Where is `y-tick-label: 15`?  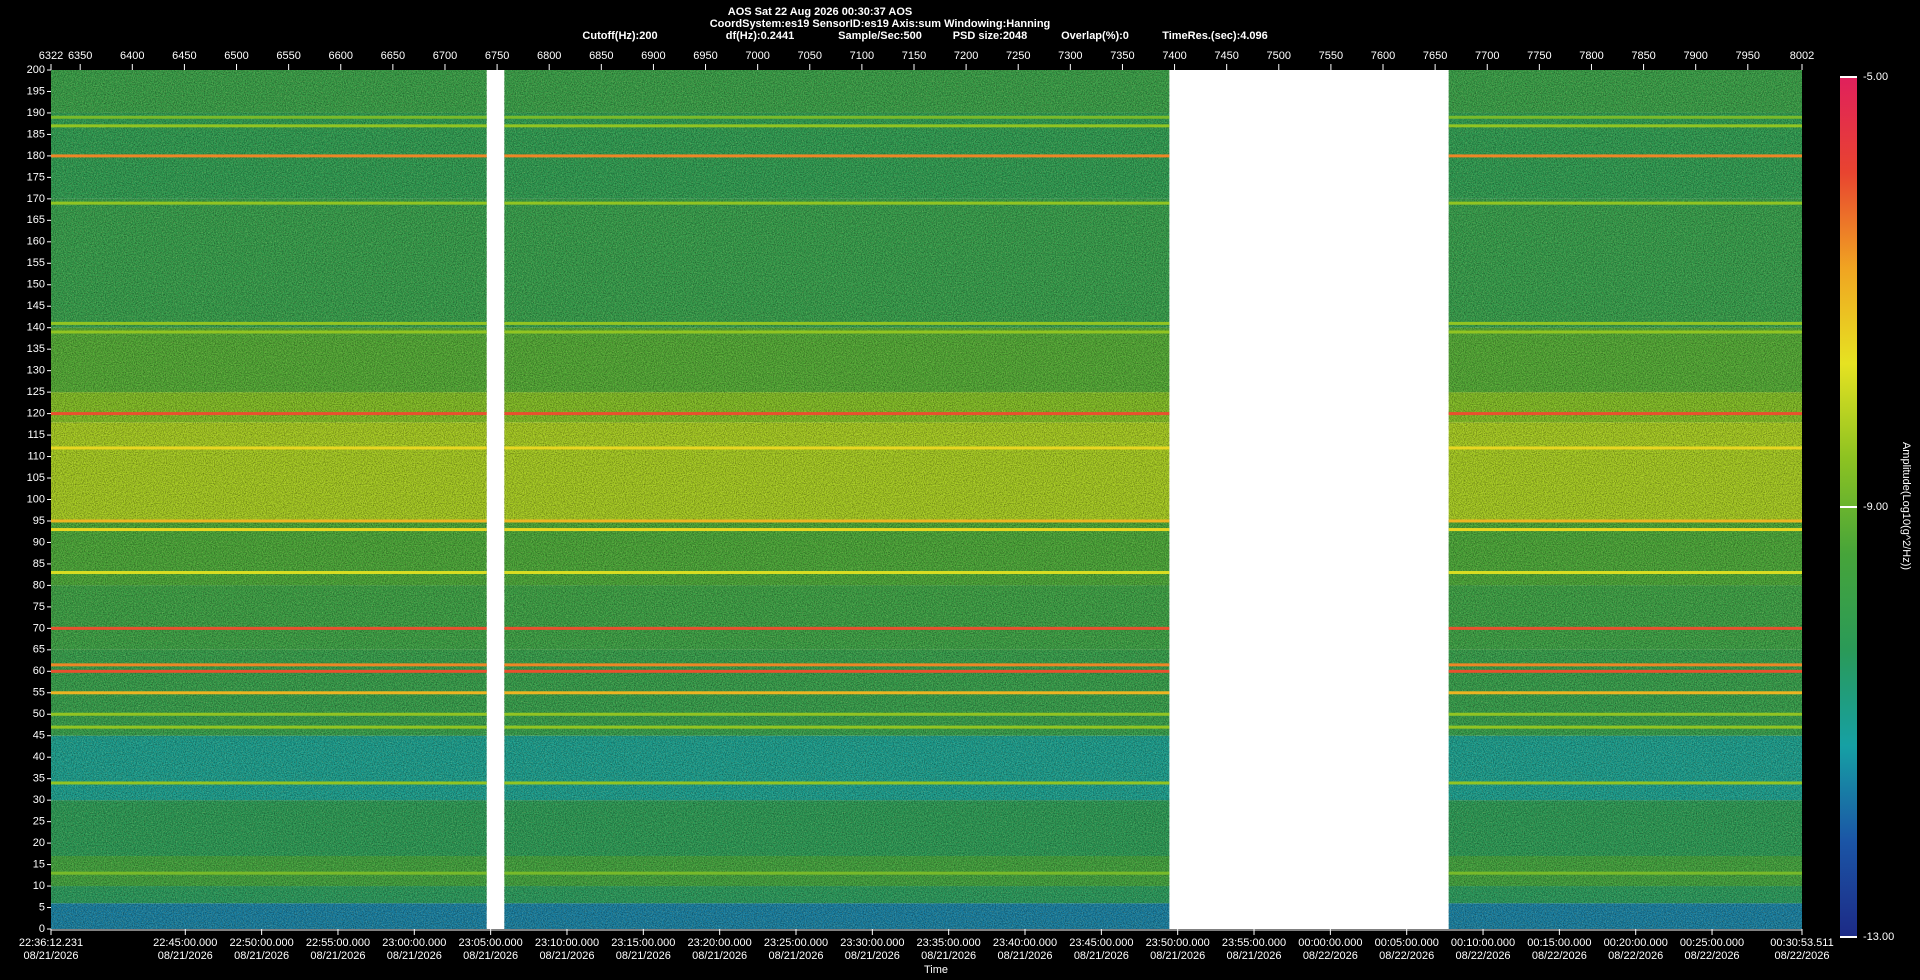 y-tick-label: 15 is located at coordinates (39, 864).